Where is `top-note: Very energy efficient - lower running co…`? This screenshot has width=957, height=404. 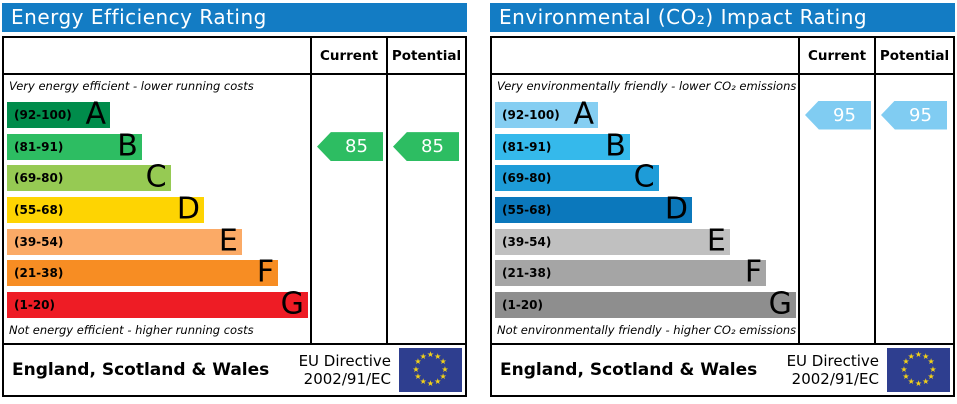
top-note: Very energy efficient - lower running co… is located at coordinates (131, 86).